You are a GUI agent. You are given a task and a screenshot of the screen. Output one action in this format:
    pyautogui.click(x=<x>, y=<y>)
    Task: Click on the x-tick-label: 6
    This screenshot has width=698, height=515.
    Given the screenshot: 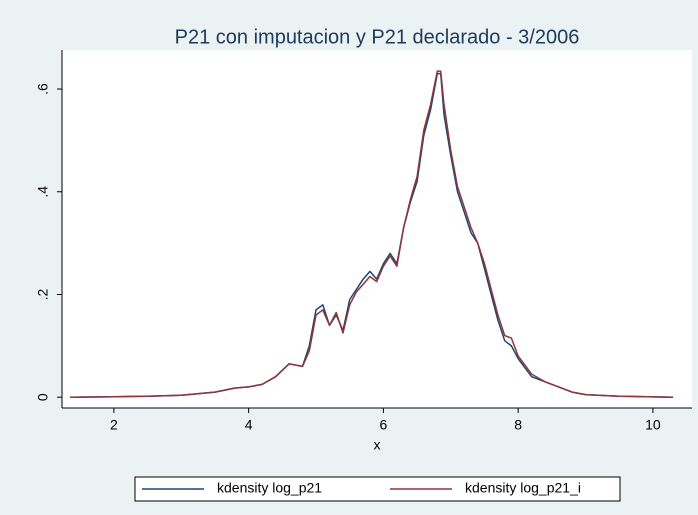 What is the action you would take?
    pyautogui.click(x=384, y=425)
    